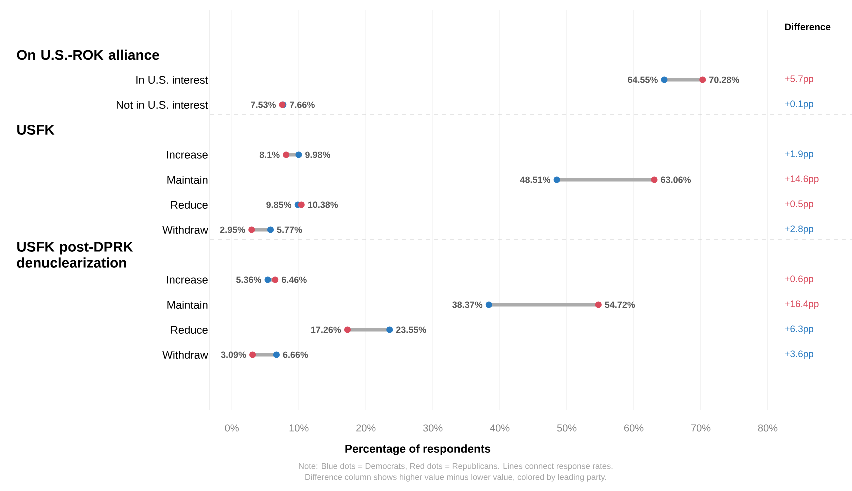 This screenshot has height=491, width=852. What do you see at coordinates (799, 205) in the screenshot?
I see `text: +0.5pp` at bounding box center [799, 205].